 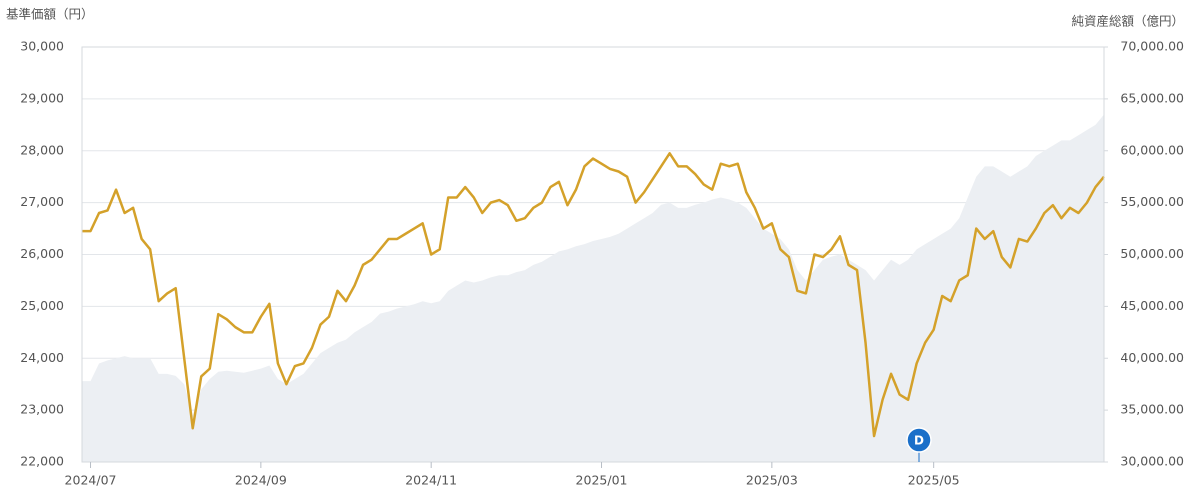 I want to click on y-tick-label: 26,000, so click(x=42, y=253).